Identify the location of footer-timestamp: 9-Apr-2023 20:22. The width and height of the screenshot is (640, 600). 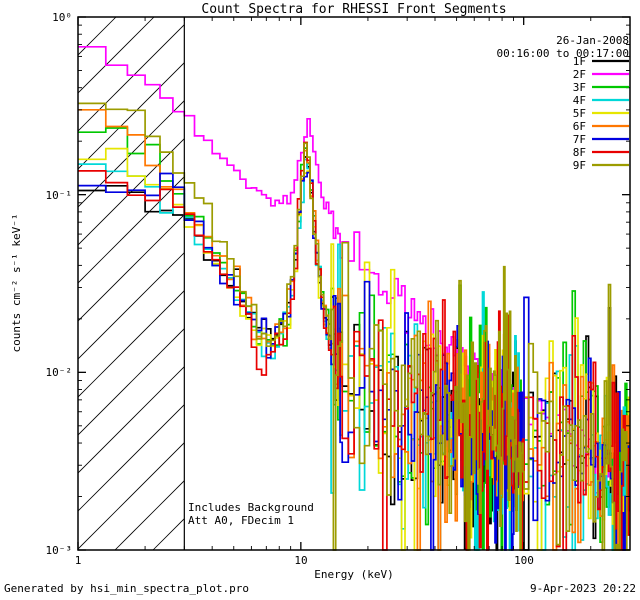
(583, 588).